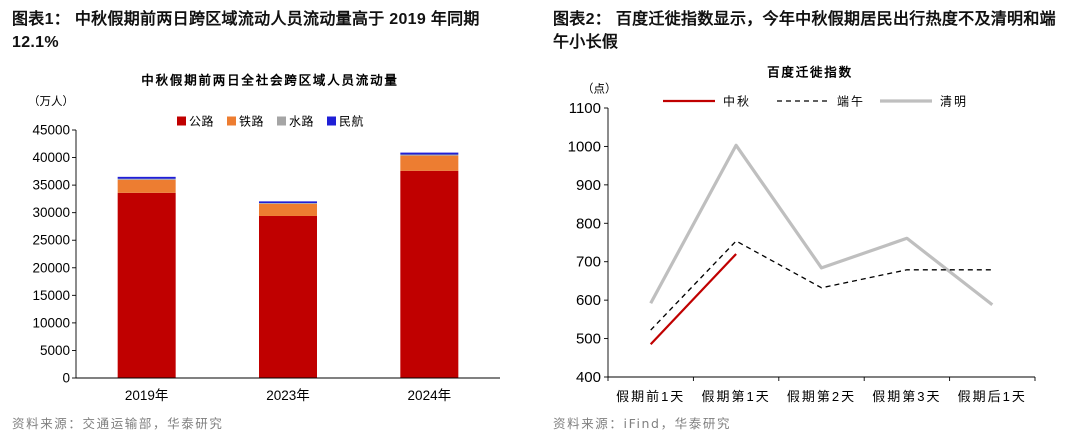  I want to click on legend-item: 民航, so click(345, 121).